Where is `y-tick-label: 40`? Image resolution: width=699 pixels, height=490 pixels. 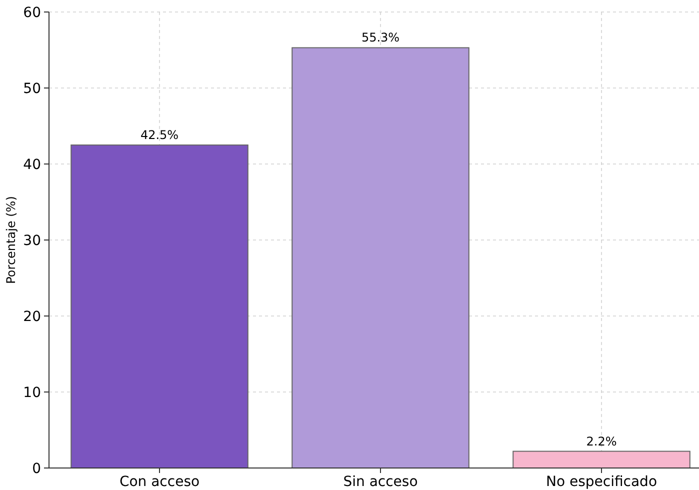
y-tick-label: 40 is located at coordinates (32, 164).